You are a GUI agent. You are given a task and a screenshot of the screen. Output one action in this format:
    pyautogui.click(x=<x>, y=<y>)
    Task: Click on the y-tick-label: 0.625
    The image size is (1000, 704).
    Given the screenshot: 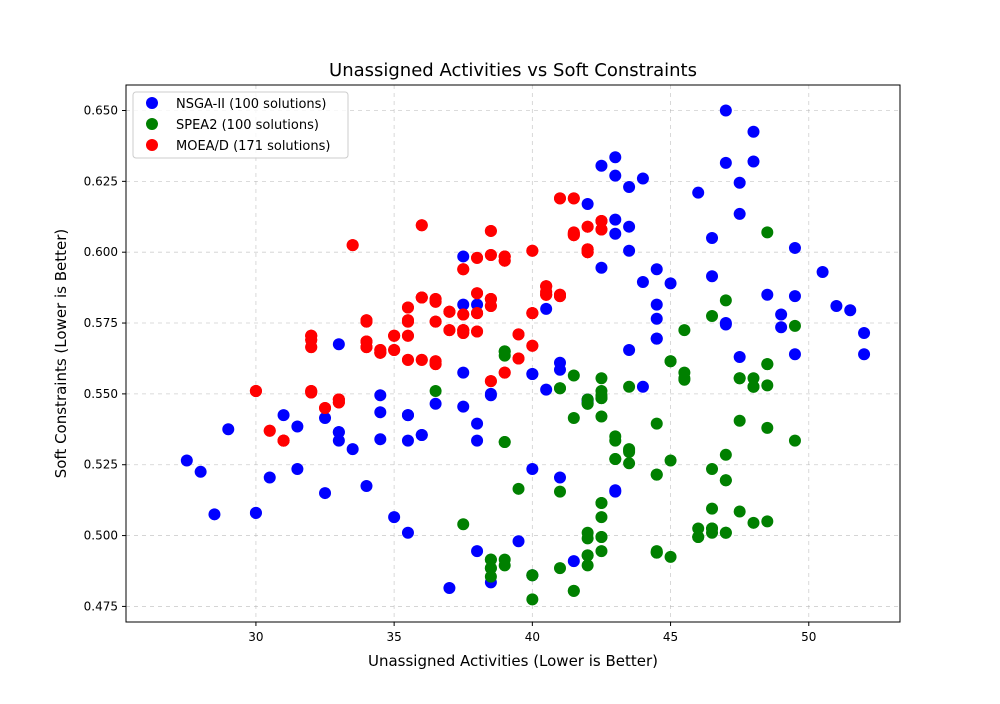 What is the action you would take?
    pyautogui.click(x=101, y=181)
    